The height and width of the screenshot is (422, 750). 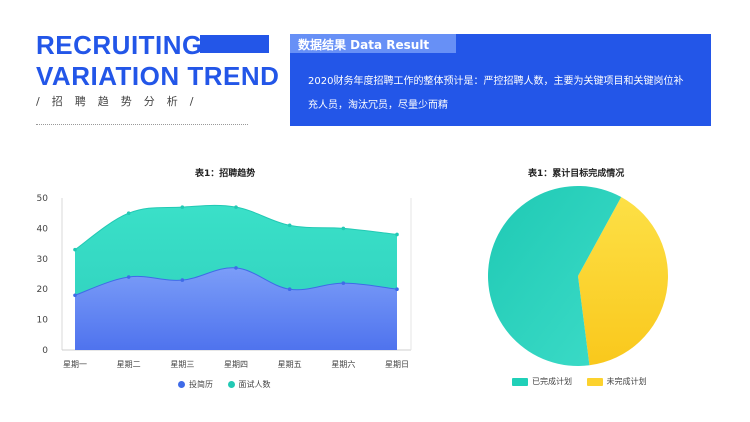 I want to click on title-accent-bar, so click(x=234, y=44).